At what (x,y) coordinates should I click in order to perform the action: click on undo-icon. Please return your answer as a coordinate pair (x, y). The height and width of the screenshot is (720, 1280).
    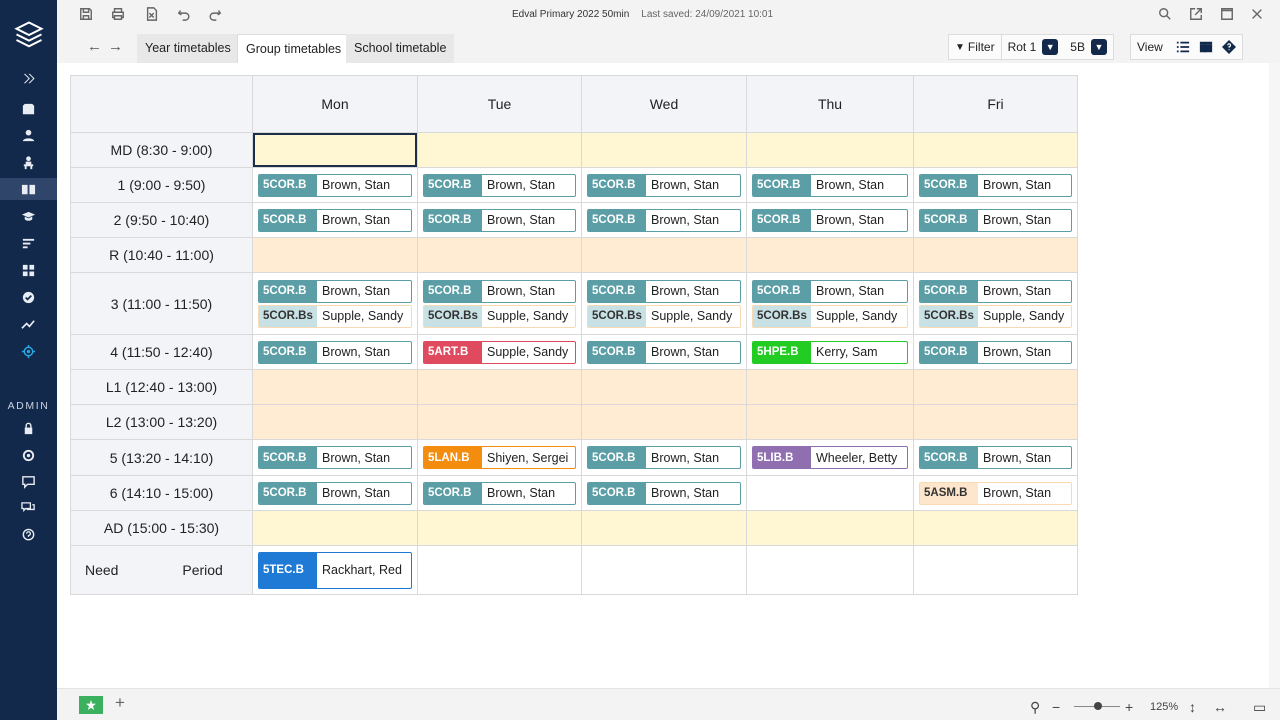
    Looking at the image, I should click on (184, 14).